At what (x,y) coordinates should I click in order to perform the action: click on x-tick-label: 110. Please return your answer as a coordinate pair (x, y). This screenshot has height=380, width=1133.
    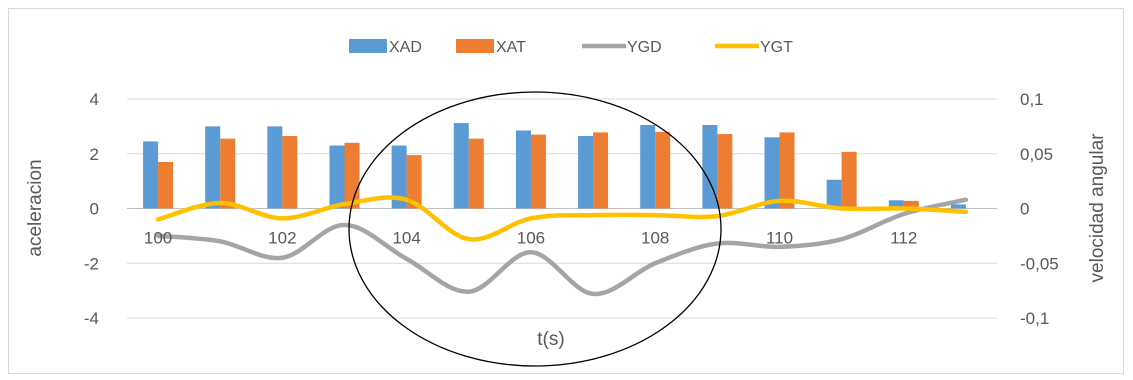
    Looking at the image, I should click on (779, 238).